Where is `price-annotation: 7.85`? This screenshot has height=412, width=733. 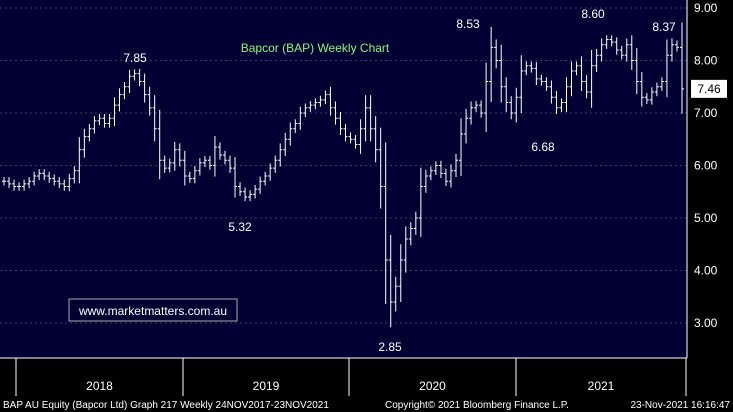 price-annotation: 7.85 is located at coordinates (135, 58).